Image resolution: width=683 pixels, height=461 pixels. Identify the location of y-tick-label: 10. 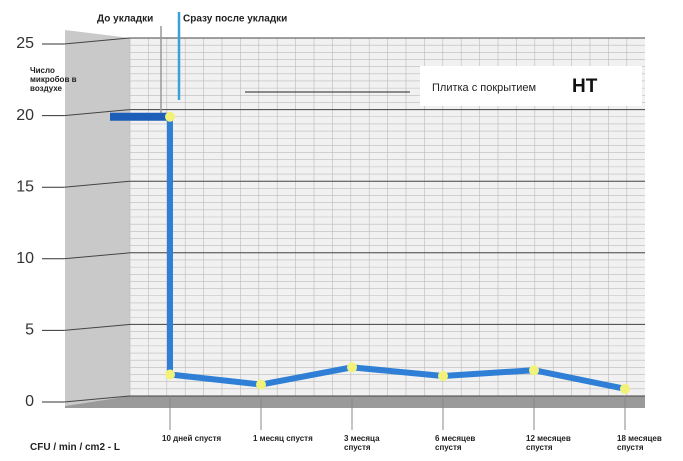
(25, 258).